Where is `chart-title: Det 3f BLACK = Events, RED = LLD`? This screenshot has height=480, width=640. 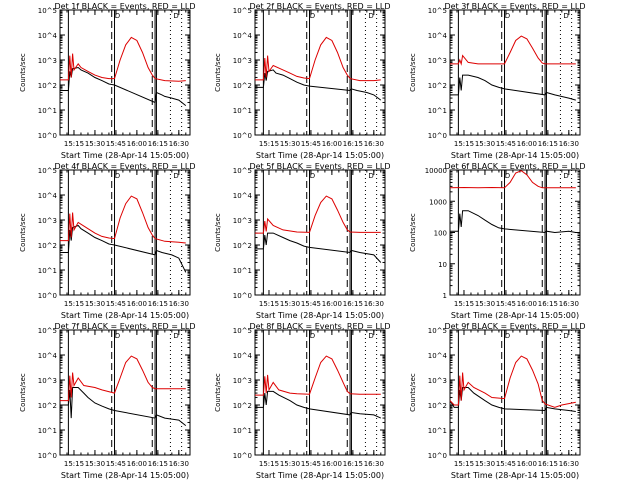 chart-title: Det 3f BLACK = Events, RED = LLD is located at coordinates (514, 6).